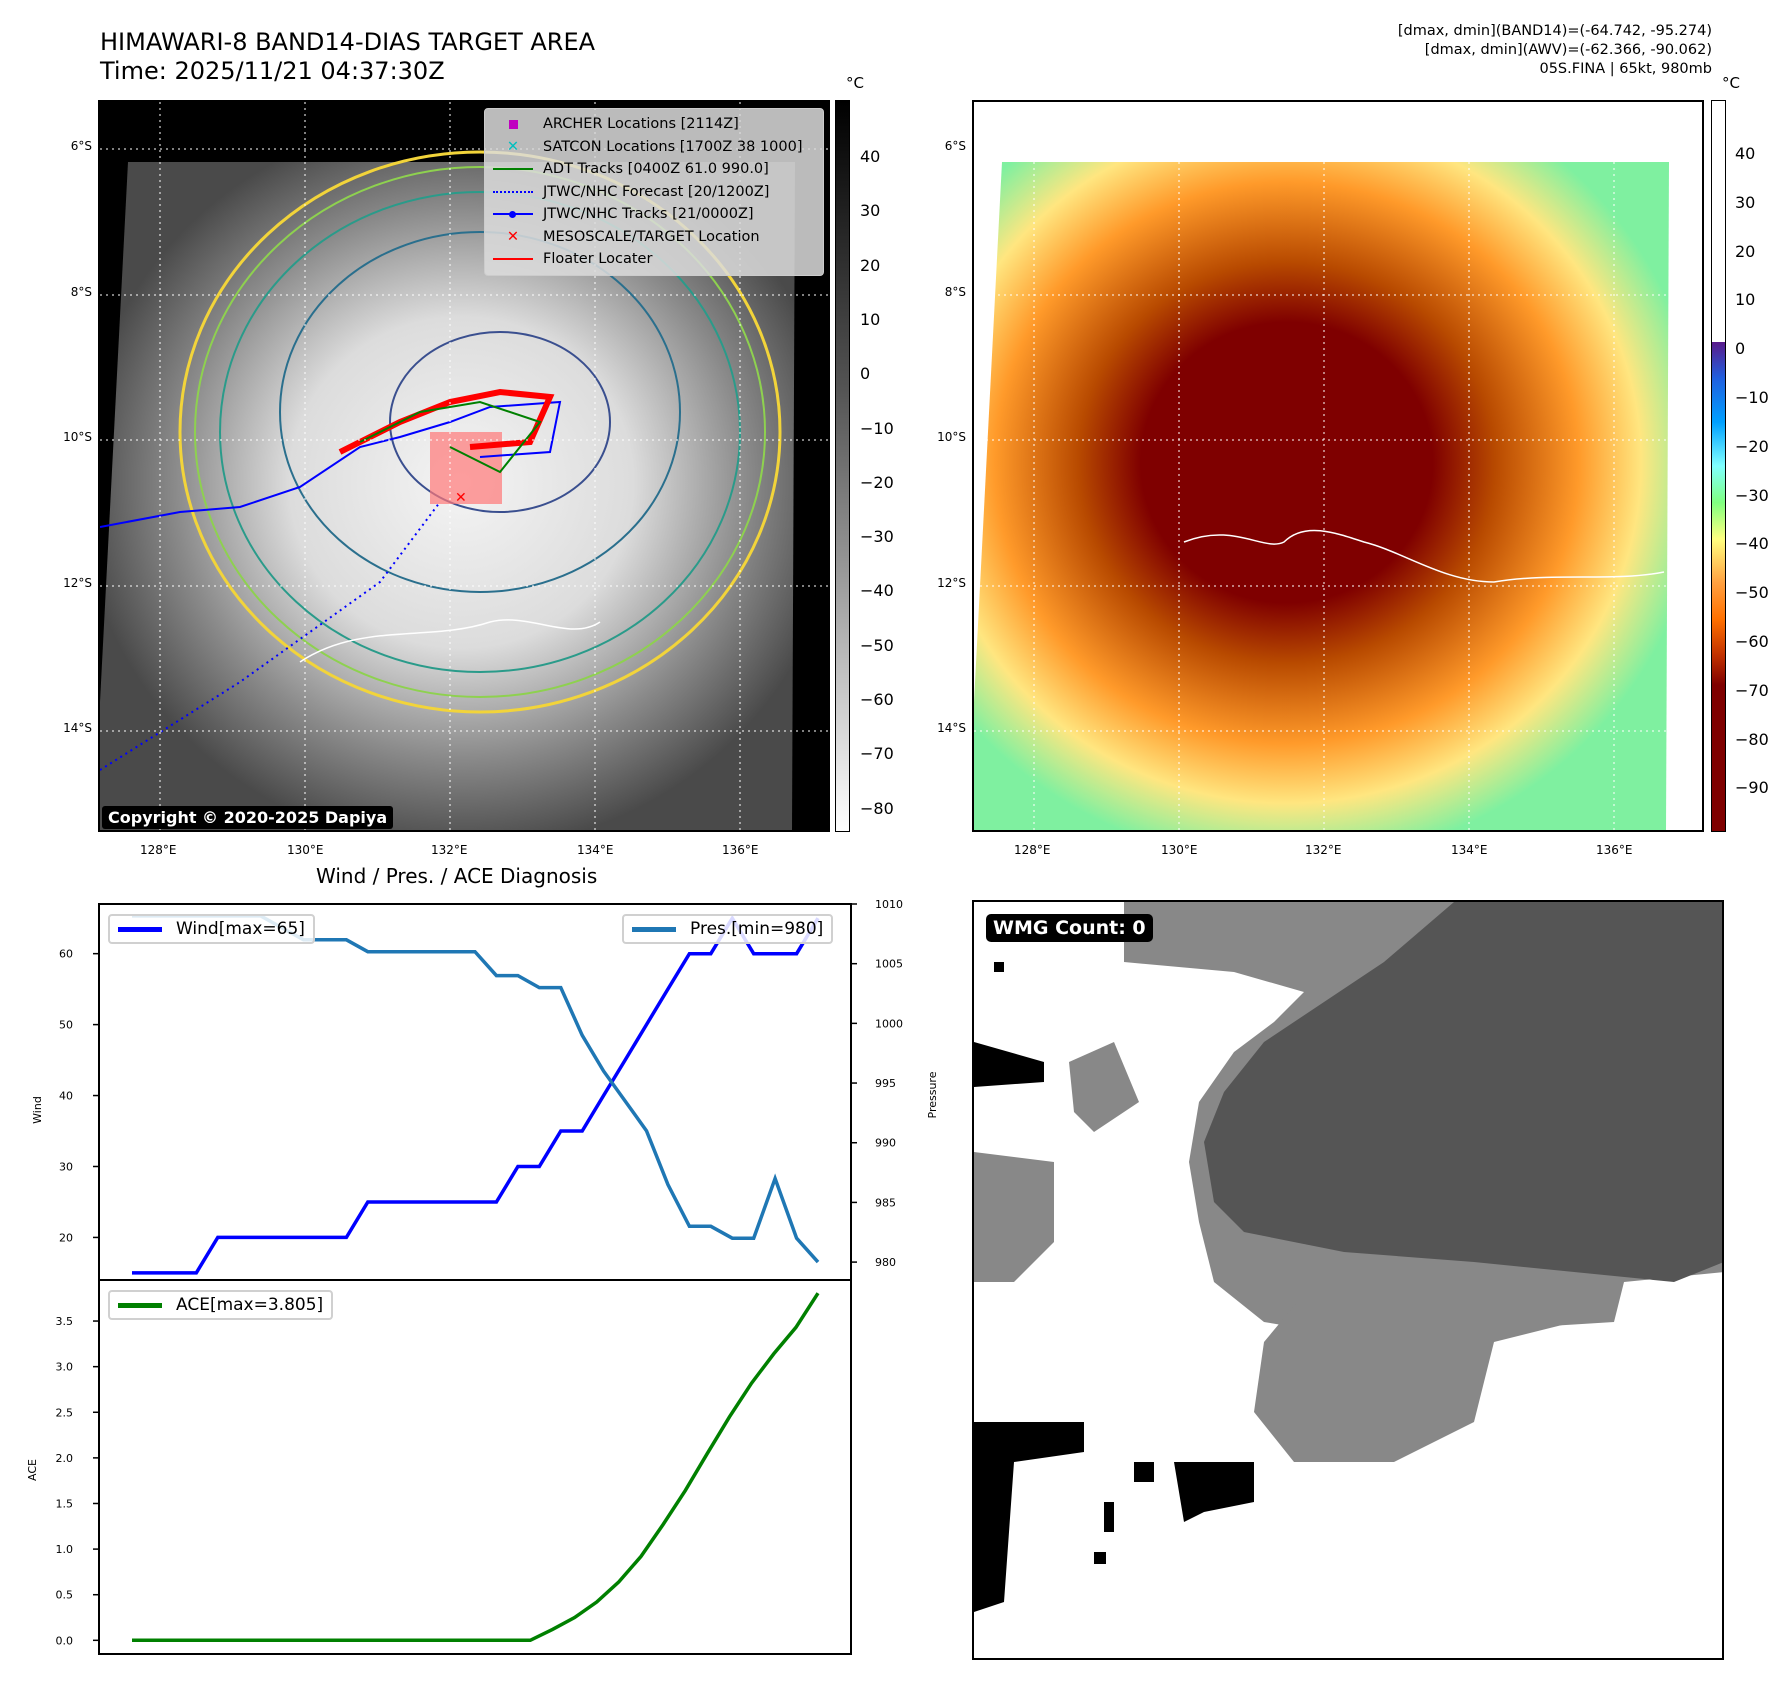 This screenshot has height=1690, width=1792. What do you see at coordinates (889, 1023) in the screenshot?
I see `pressure-ytick-label: 1000` at bounding box center [889, 1023].